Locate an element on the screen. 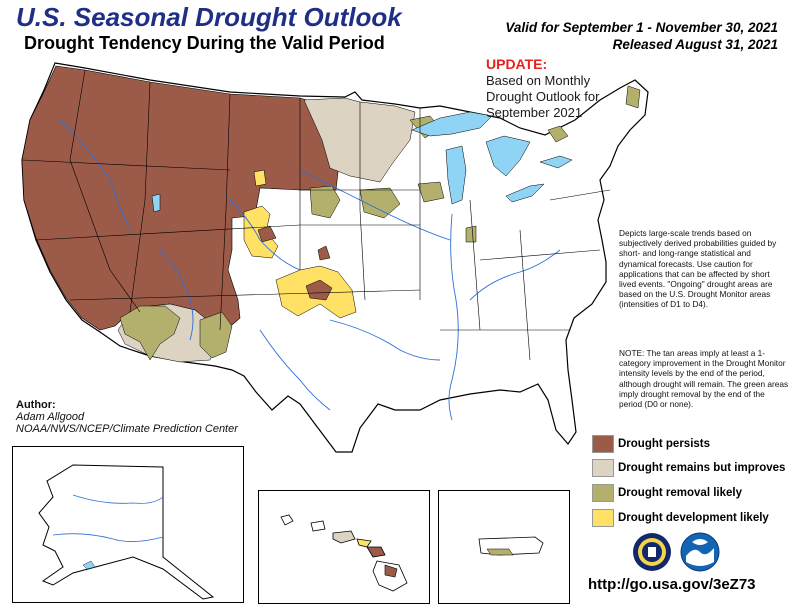 The width and height of the screenshot is (792, 612). author-org: NOAA/NWS/NCEP/Climate Prediction Center is located at coordinates (127, 429).